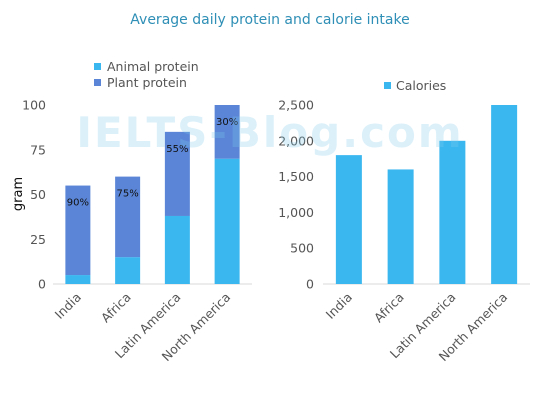 This screenshot has width=540, height=405. I want to click on bar-calories-india, so click(348, 219).